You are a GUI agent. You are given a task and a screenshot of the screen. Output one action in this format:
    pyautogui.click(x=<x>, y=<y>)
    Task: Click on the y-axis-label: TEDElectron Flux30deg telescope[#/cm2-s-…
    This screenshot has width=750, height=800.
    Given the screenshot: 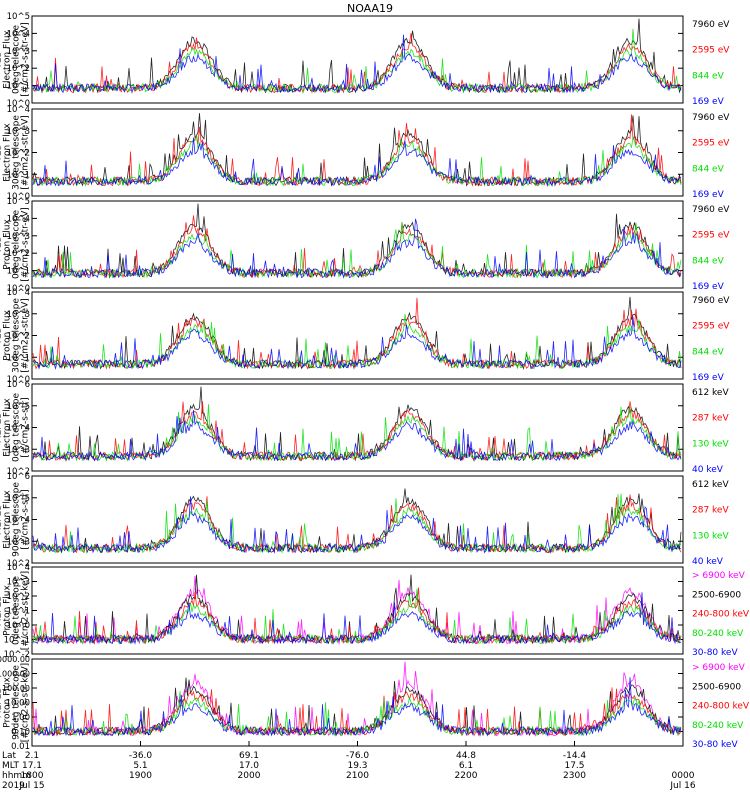 What is the action you would take?
    pyautogui.click(x=15, y=152)
    